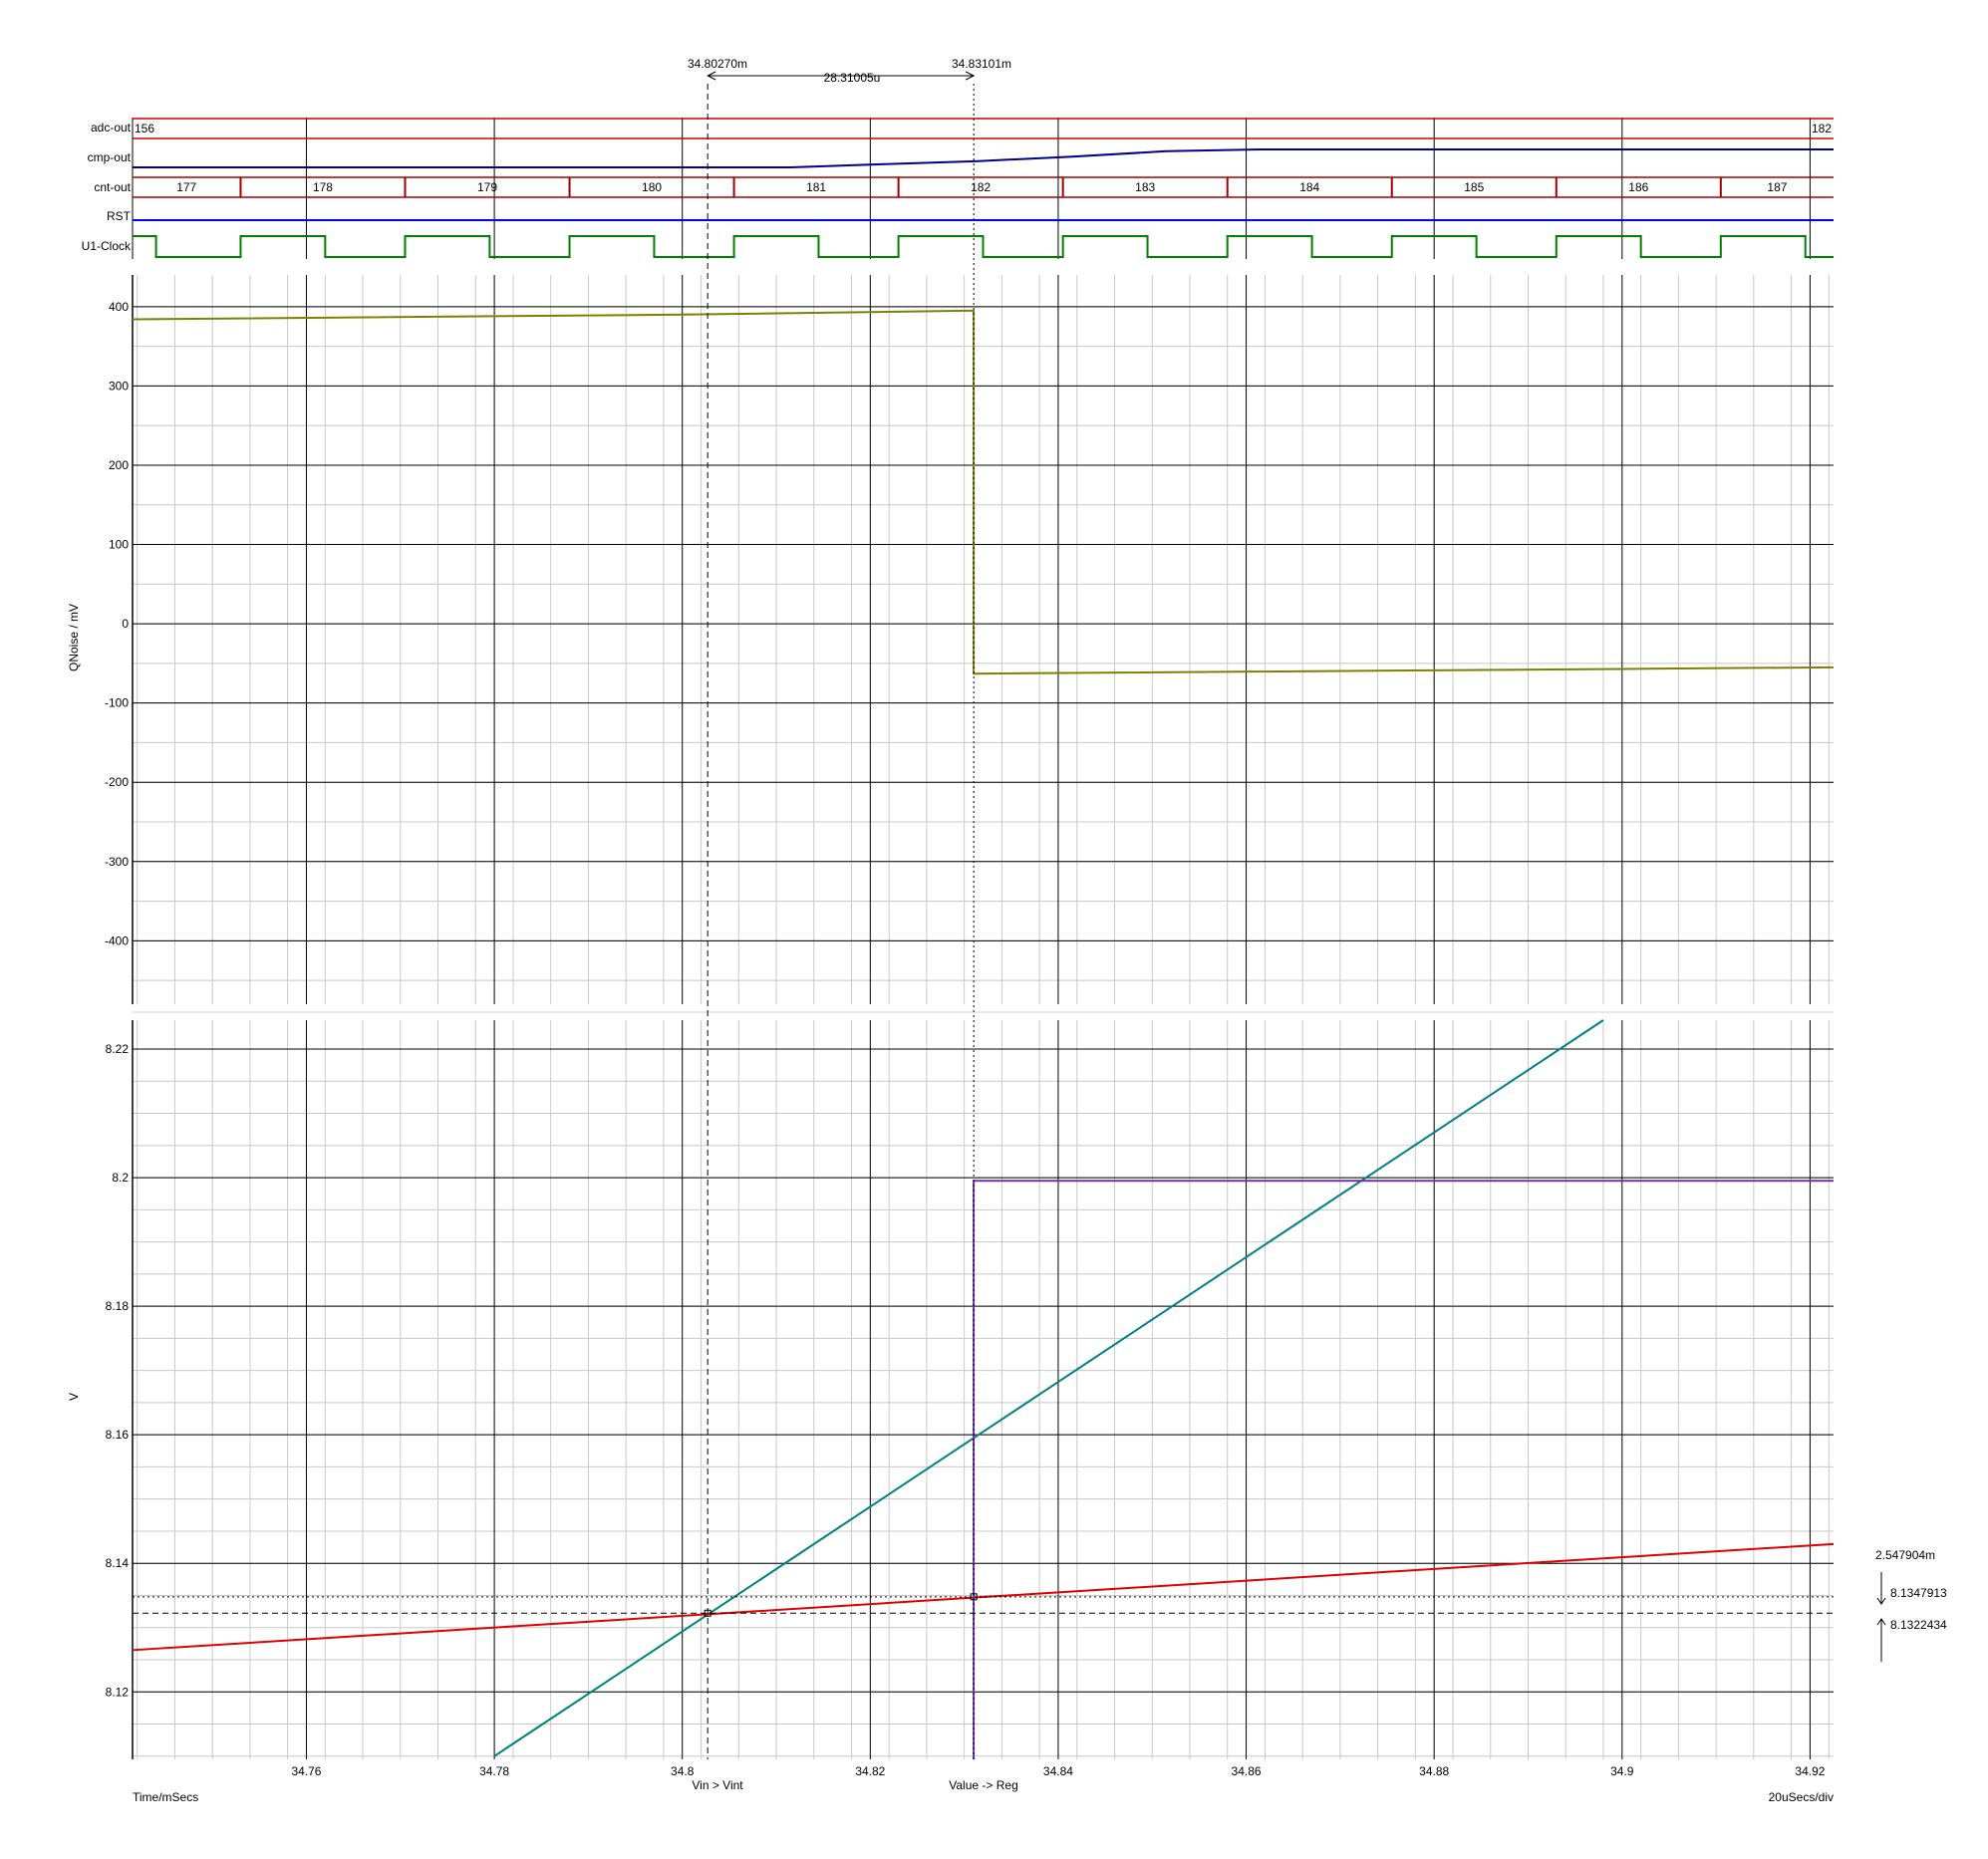 This screenshot has height=1859, width=1988. What do you see at coordinates (118, 1563) in the screenshot?
I see `voltage-y-tick-label: 8.14` at bounding box center [118, 1563].